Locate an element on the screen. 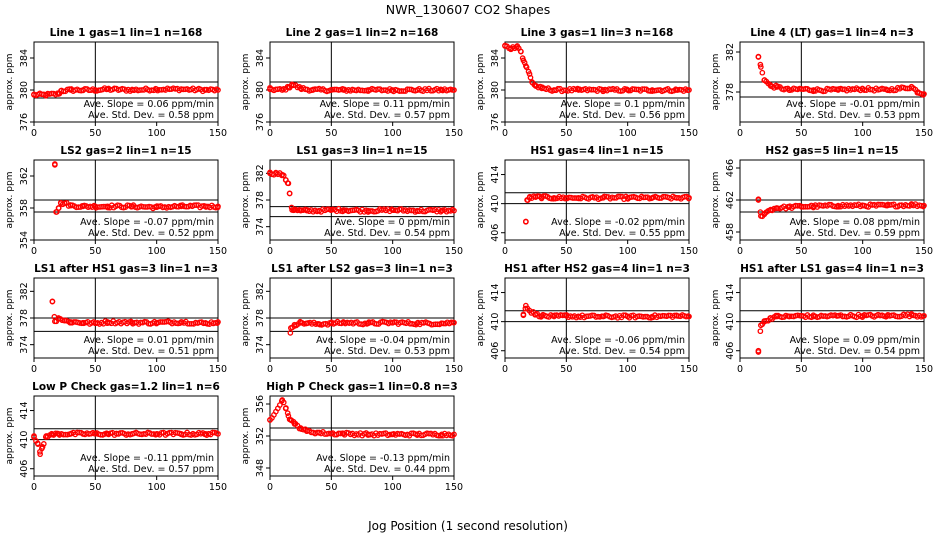  y-tick-label: 362 is located at coordinates (24, 176).